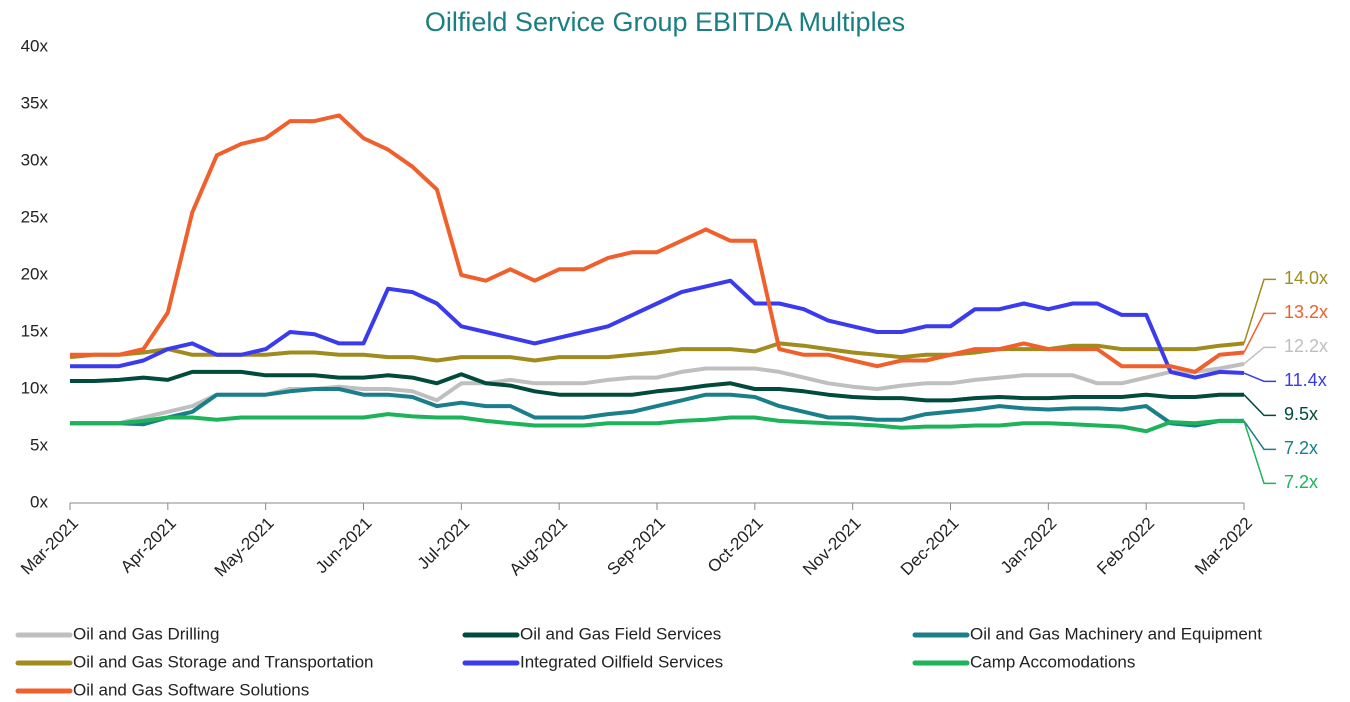  Describe the element at coordinates (223, 661) in the screenshot. I see `legend-label: Oil and Gas Storage and Transportation` at that location.